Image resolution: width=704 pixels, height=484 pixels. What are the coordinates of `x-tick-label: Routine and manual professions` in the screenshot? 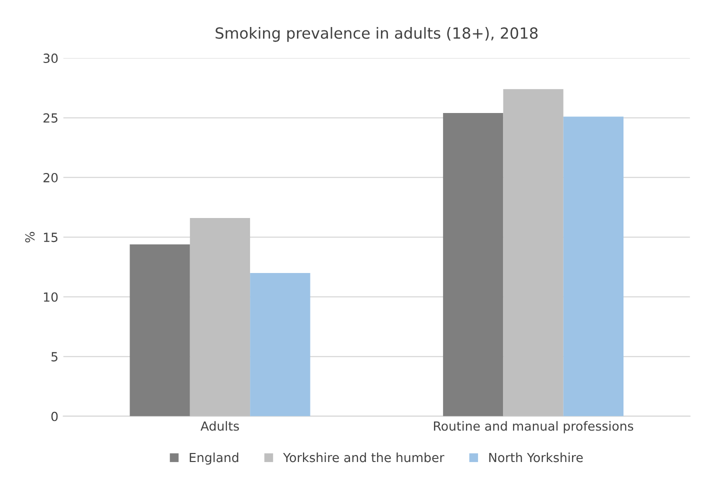 It's located at (534, 427).